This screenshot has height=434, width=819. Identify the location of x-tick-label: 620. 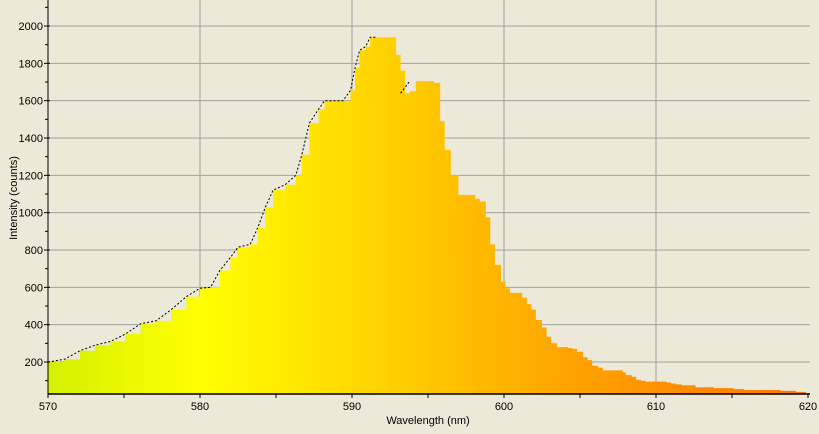
(808, 407).